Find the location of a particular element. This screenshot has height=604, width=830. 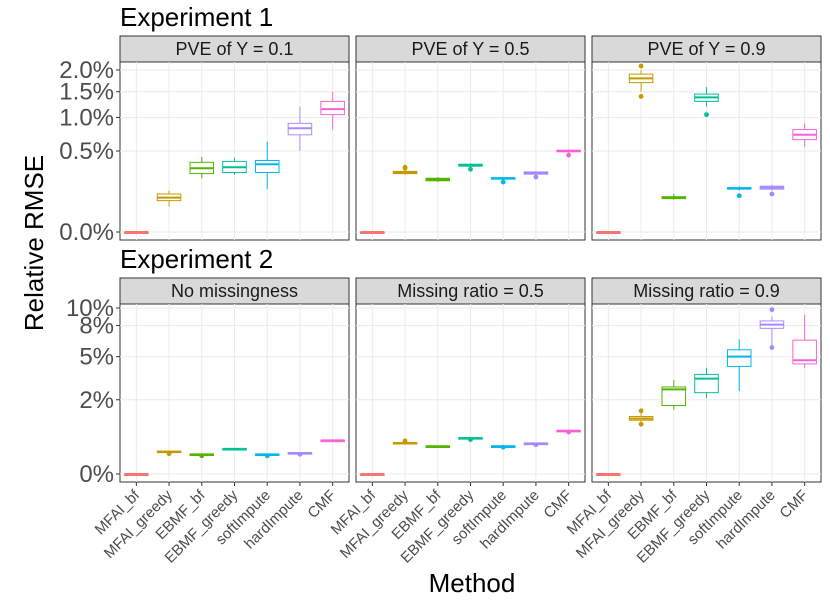

y-tick-label: 2% is located at coordinates (96, 400).